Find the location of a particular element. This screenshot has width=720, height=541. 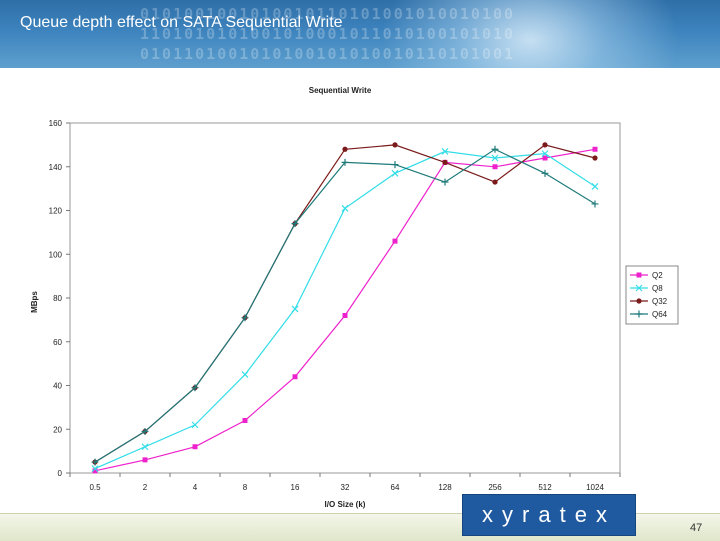

y-tick-label: 60 is located at coordinates (57, 342).